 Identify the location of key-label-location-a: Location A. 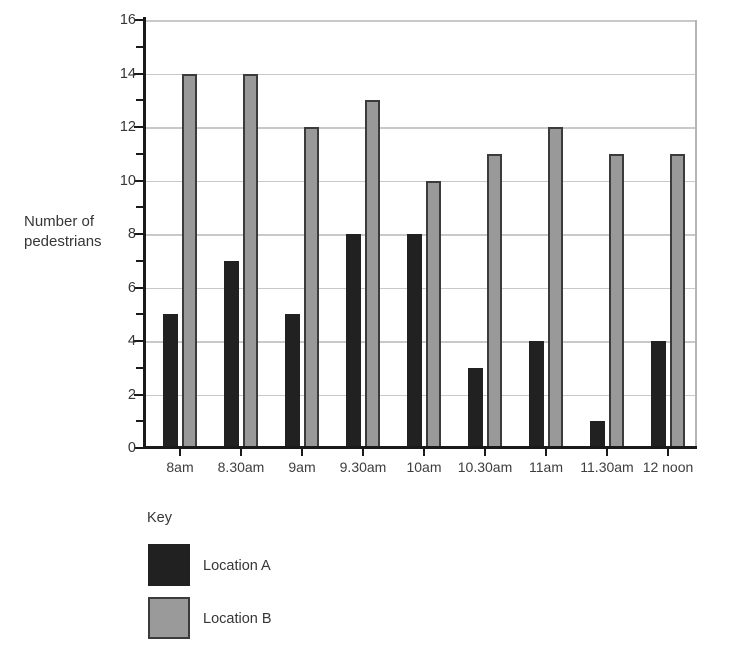
(237, 566).